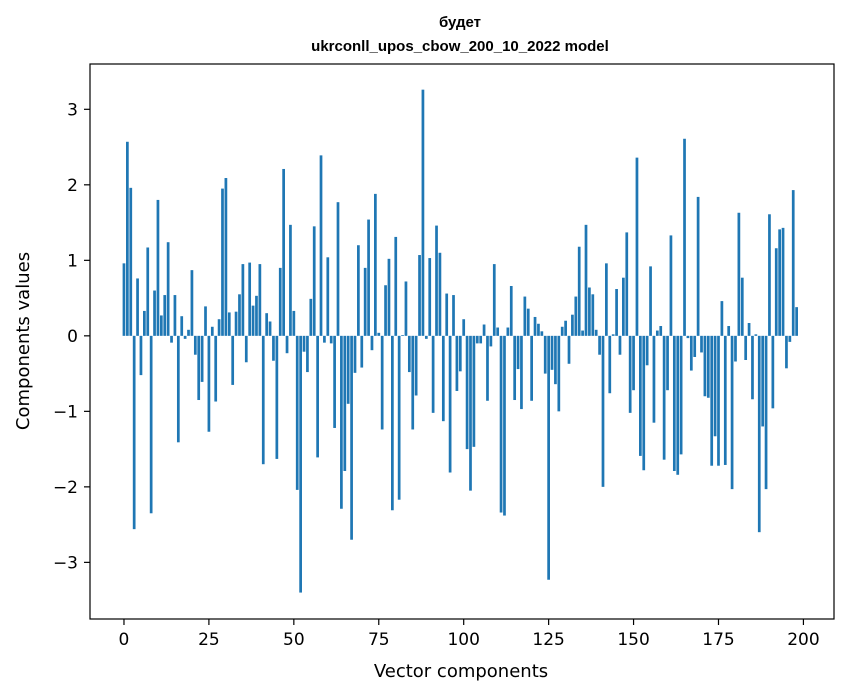 This screenshot has width=847, height=696. What do you see at coordinates (294, 640) in the screenshot?
I see `x-tick-label: 50` at bounding box center [294, 640].